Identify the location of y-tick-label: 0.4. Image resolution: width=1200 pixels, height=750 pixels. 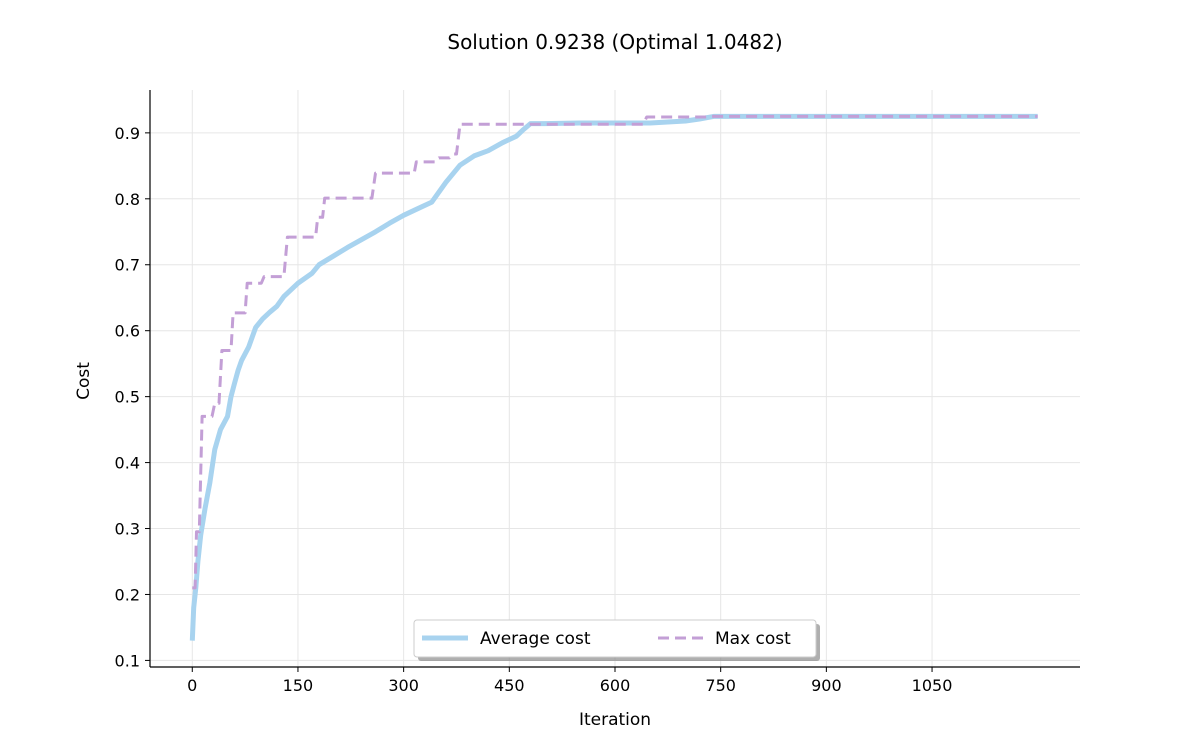
(127, 463).